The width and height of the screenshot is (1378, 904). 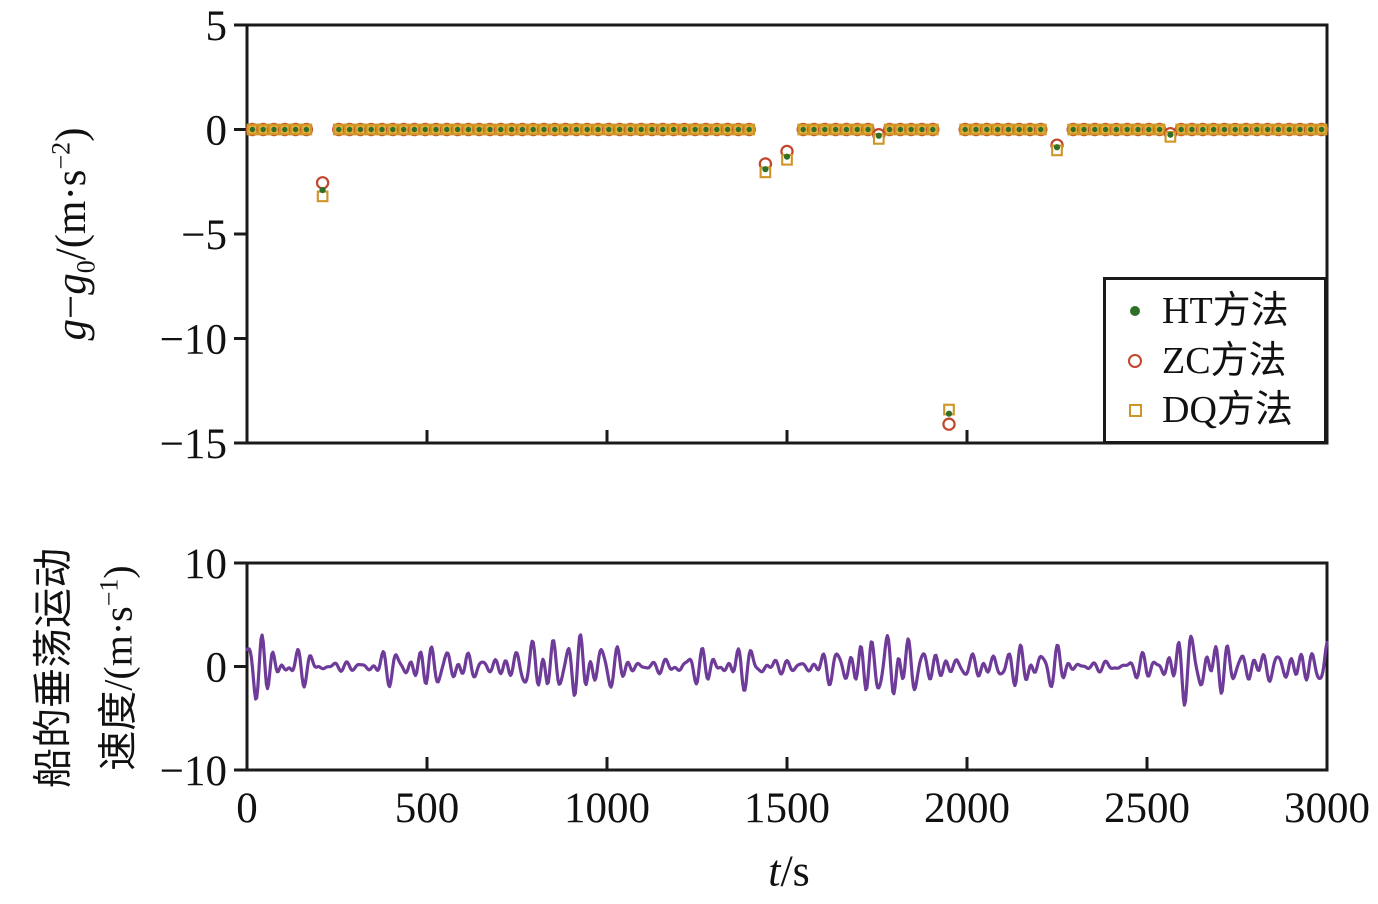 What do you see at coordinates (204, 235) in the screenshot?
I see `y-tick-label: −5` at bounding box center [204, 235].